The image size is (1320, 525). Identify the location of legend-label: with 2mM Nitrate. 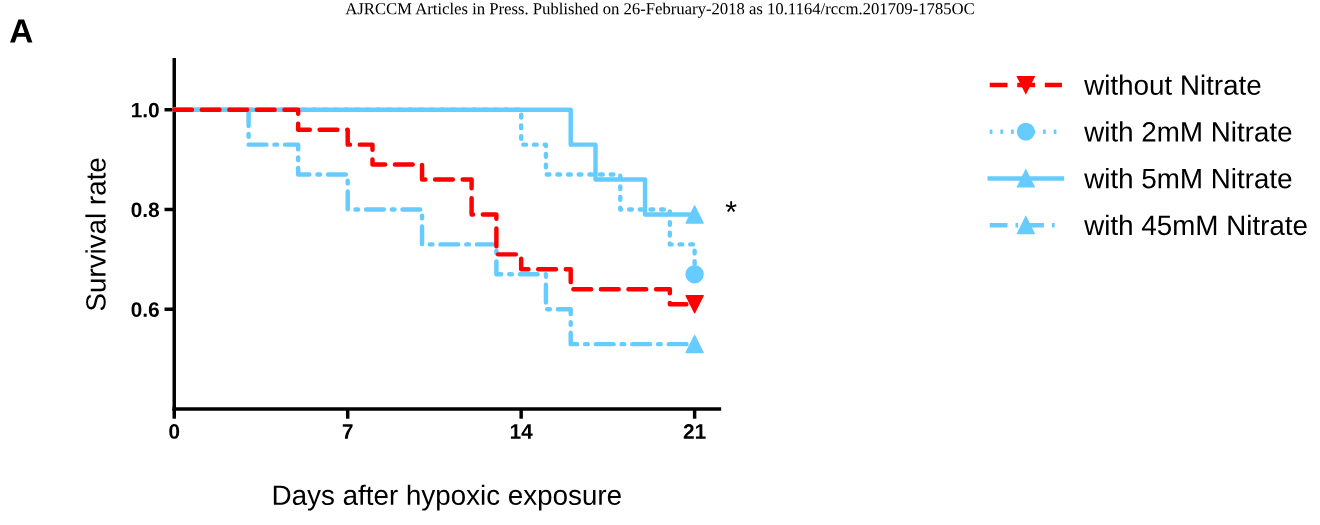
(1188, 131).